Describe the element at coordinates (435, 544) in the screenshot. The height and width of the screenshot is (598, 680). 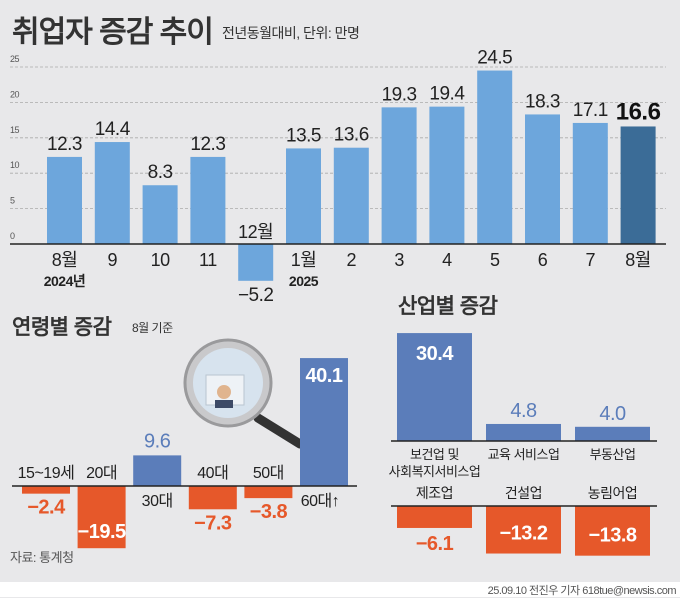
I see `value-label: −6.1` at that location.